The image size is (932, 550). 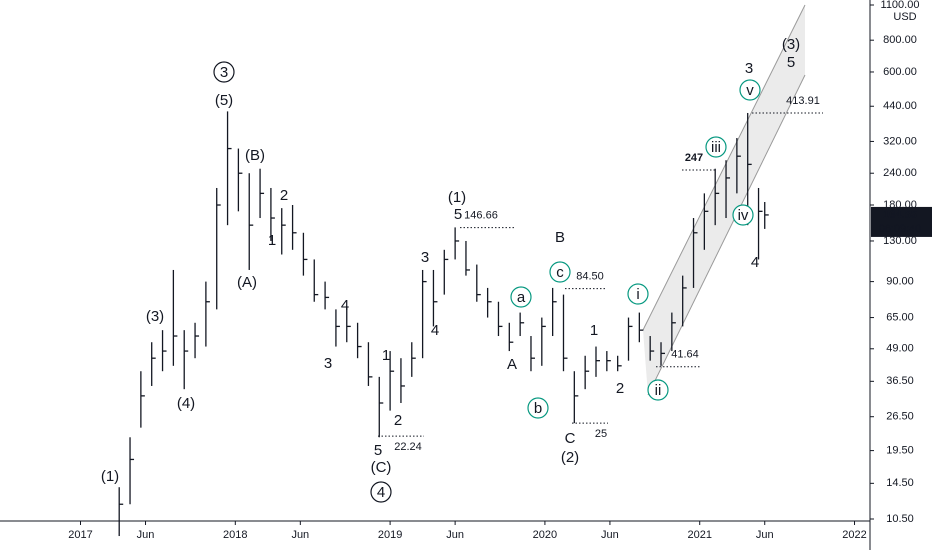 I want to click on x-tick-label: 2020, so click(x=545, y=535).